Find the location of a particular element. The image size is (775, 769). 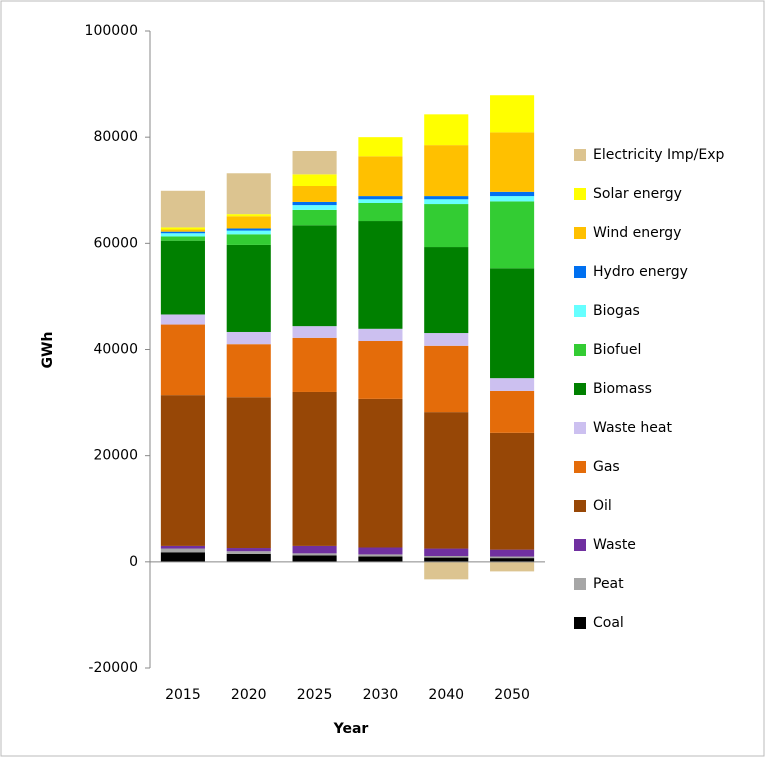

legend-label: Biomass is located at coordinates (622, 389).